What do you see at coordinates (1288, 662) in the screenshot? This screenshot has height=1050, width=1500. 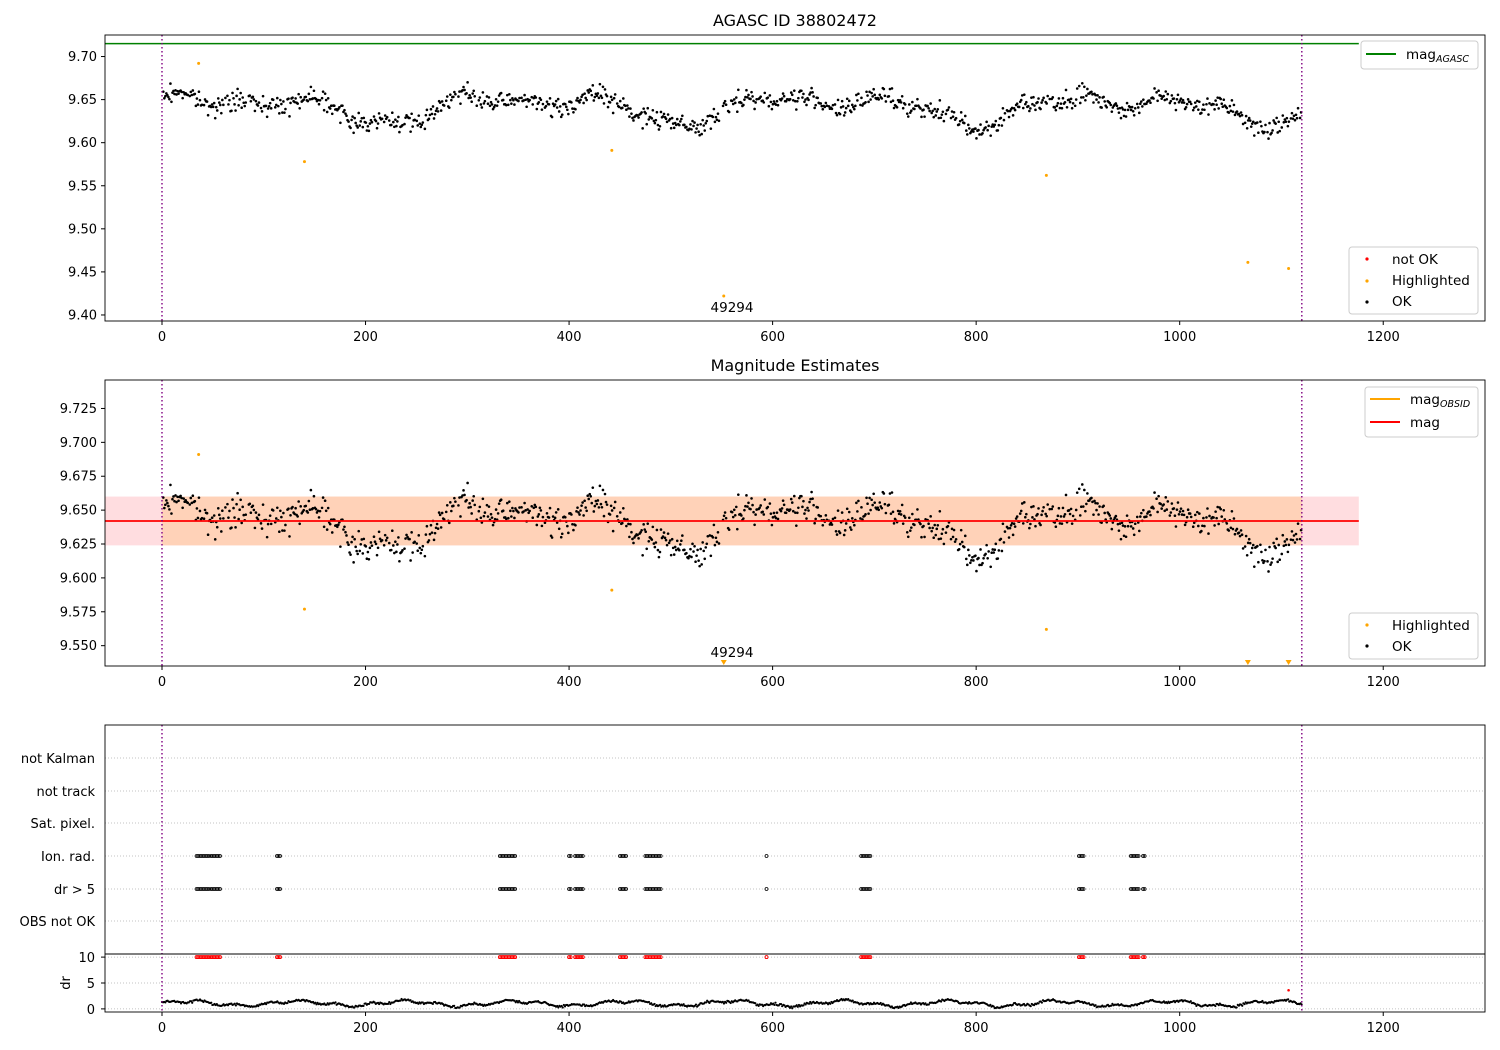 I see `offscale-marker` at bounding box center [1288, 662].